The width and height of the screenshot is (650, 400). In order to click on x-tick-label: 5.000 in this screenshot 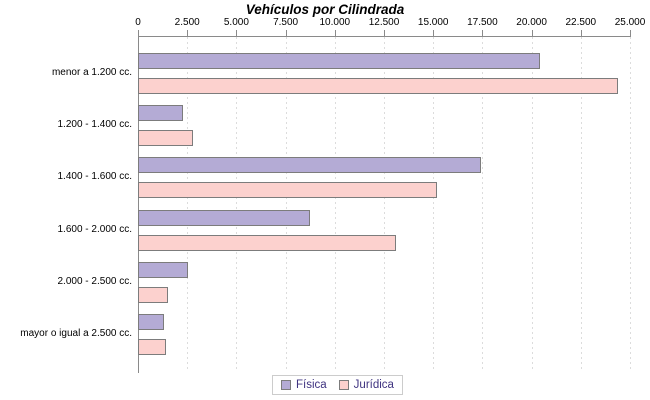, I will do `click(236, 22)`.